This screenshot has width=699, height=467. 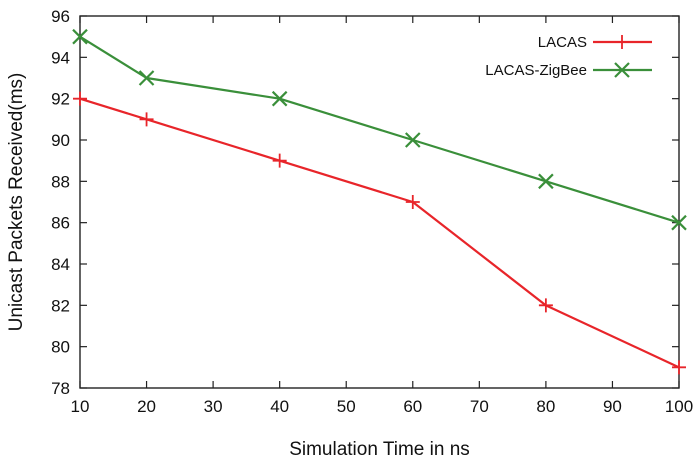 What do you see at coordinates (536, 70) in the screenshot?
I see `legend-label-lacas-zigbee: LACAS-ZigBee` at bounding box center [536, 70].